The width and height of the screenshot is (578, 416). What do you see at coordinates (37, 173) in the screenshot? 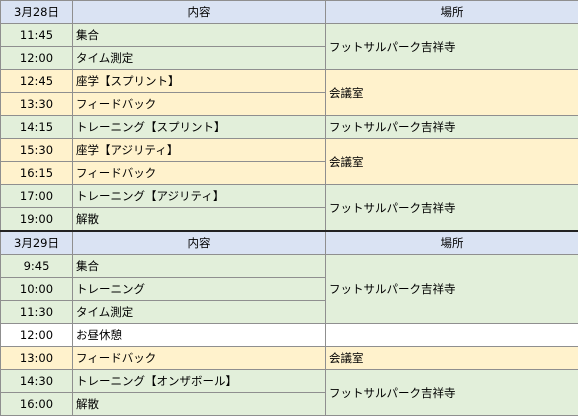
I see `time-cell: 16:15` at bounding box center [37, 173].